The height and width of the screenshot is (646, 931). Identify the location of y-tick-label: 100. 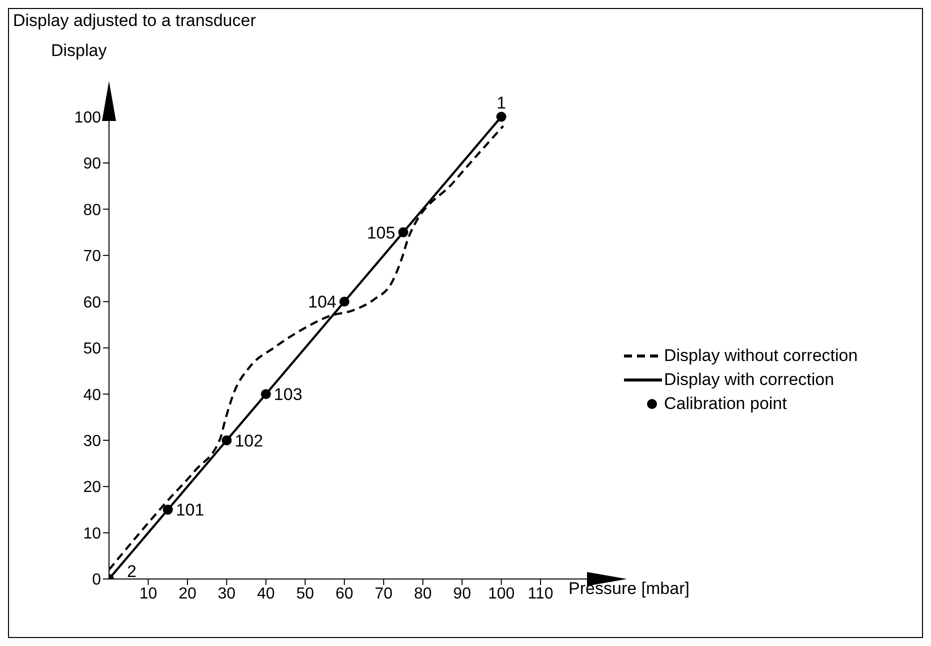
(88, 117).